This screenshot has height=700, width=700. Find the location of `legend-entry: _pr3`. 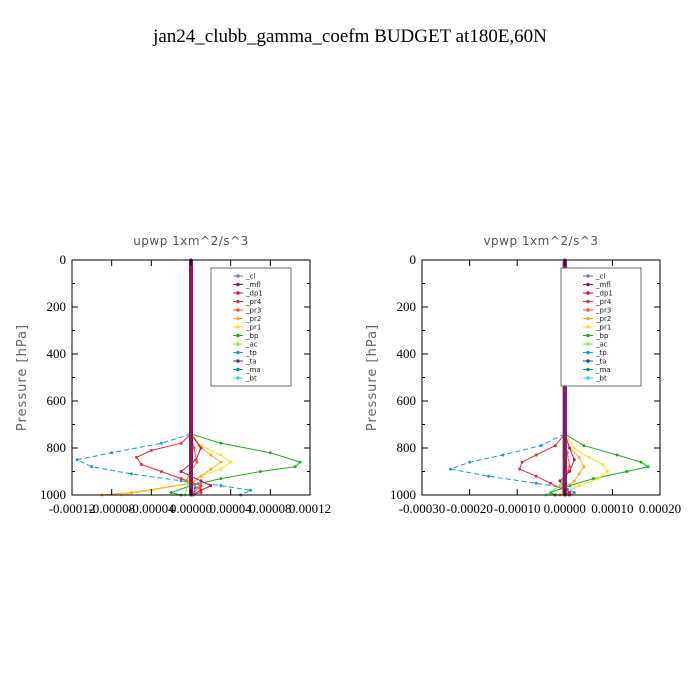

legend-entry: _pr3 is located at coordinates (253, 311).